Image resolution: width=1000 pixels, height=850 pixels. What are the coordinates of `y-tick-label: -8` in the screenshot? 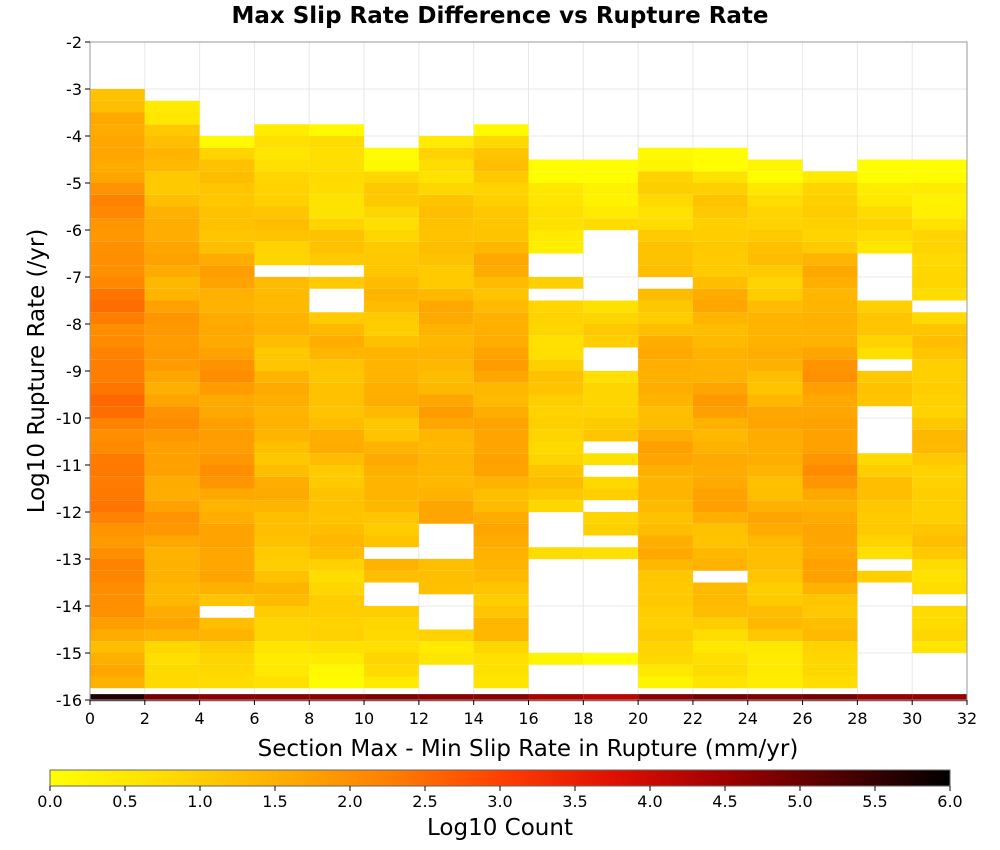 It's located at (74, 324).